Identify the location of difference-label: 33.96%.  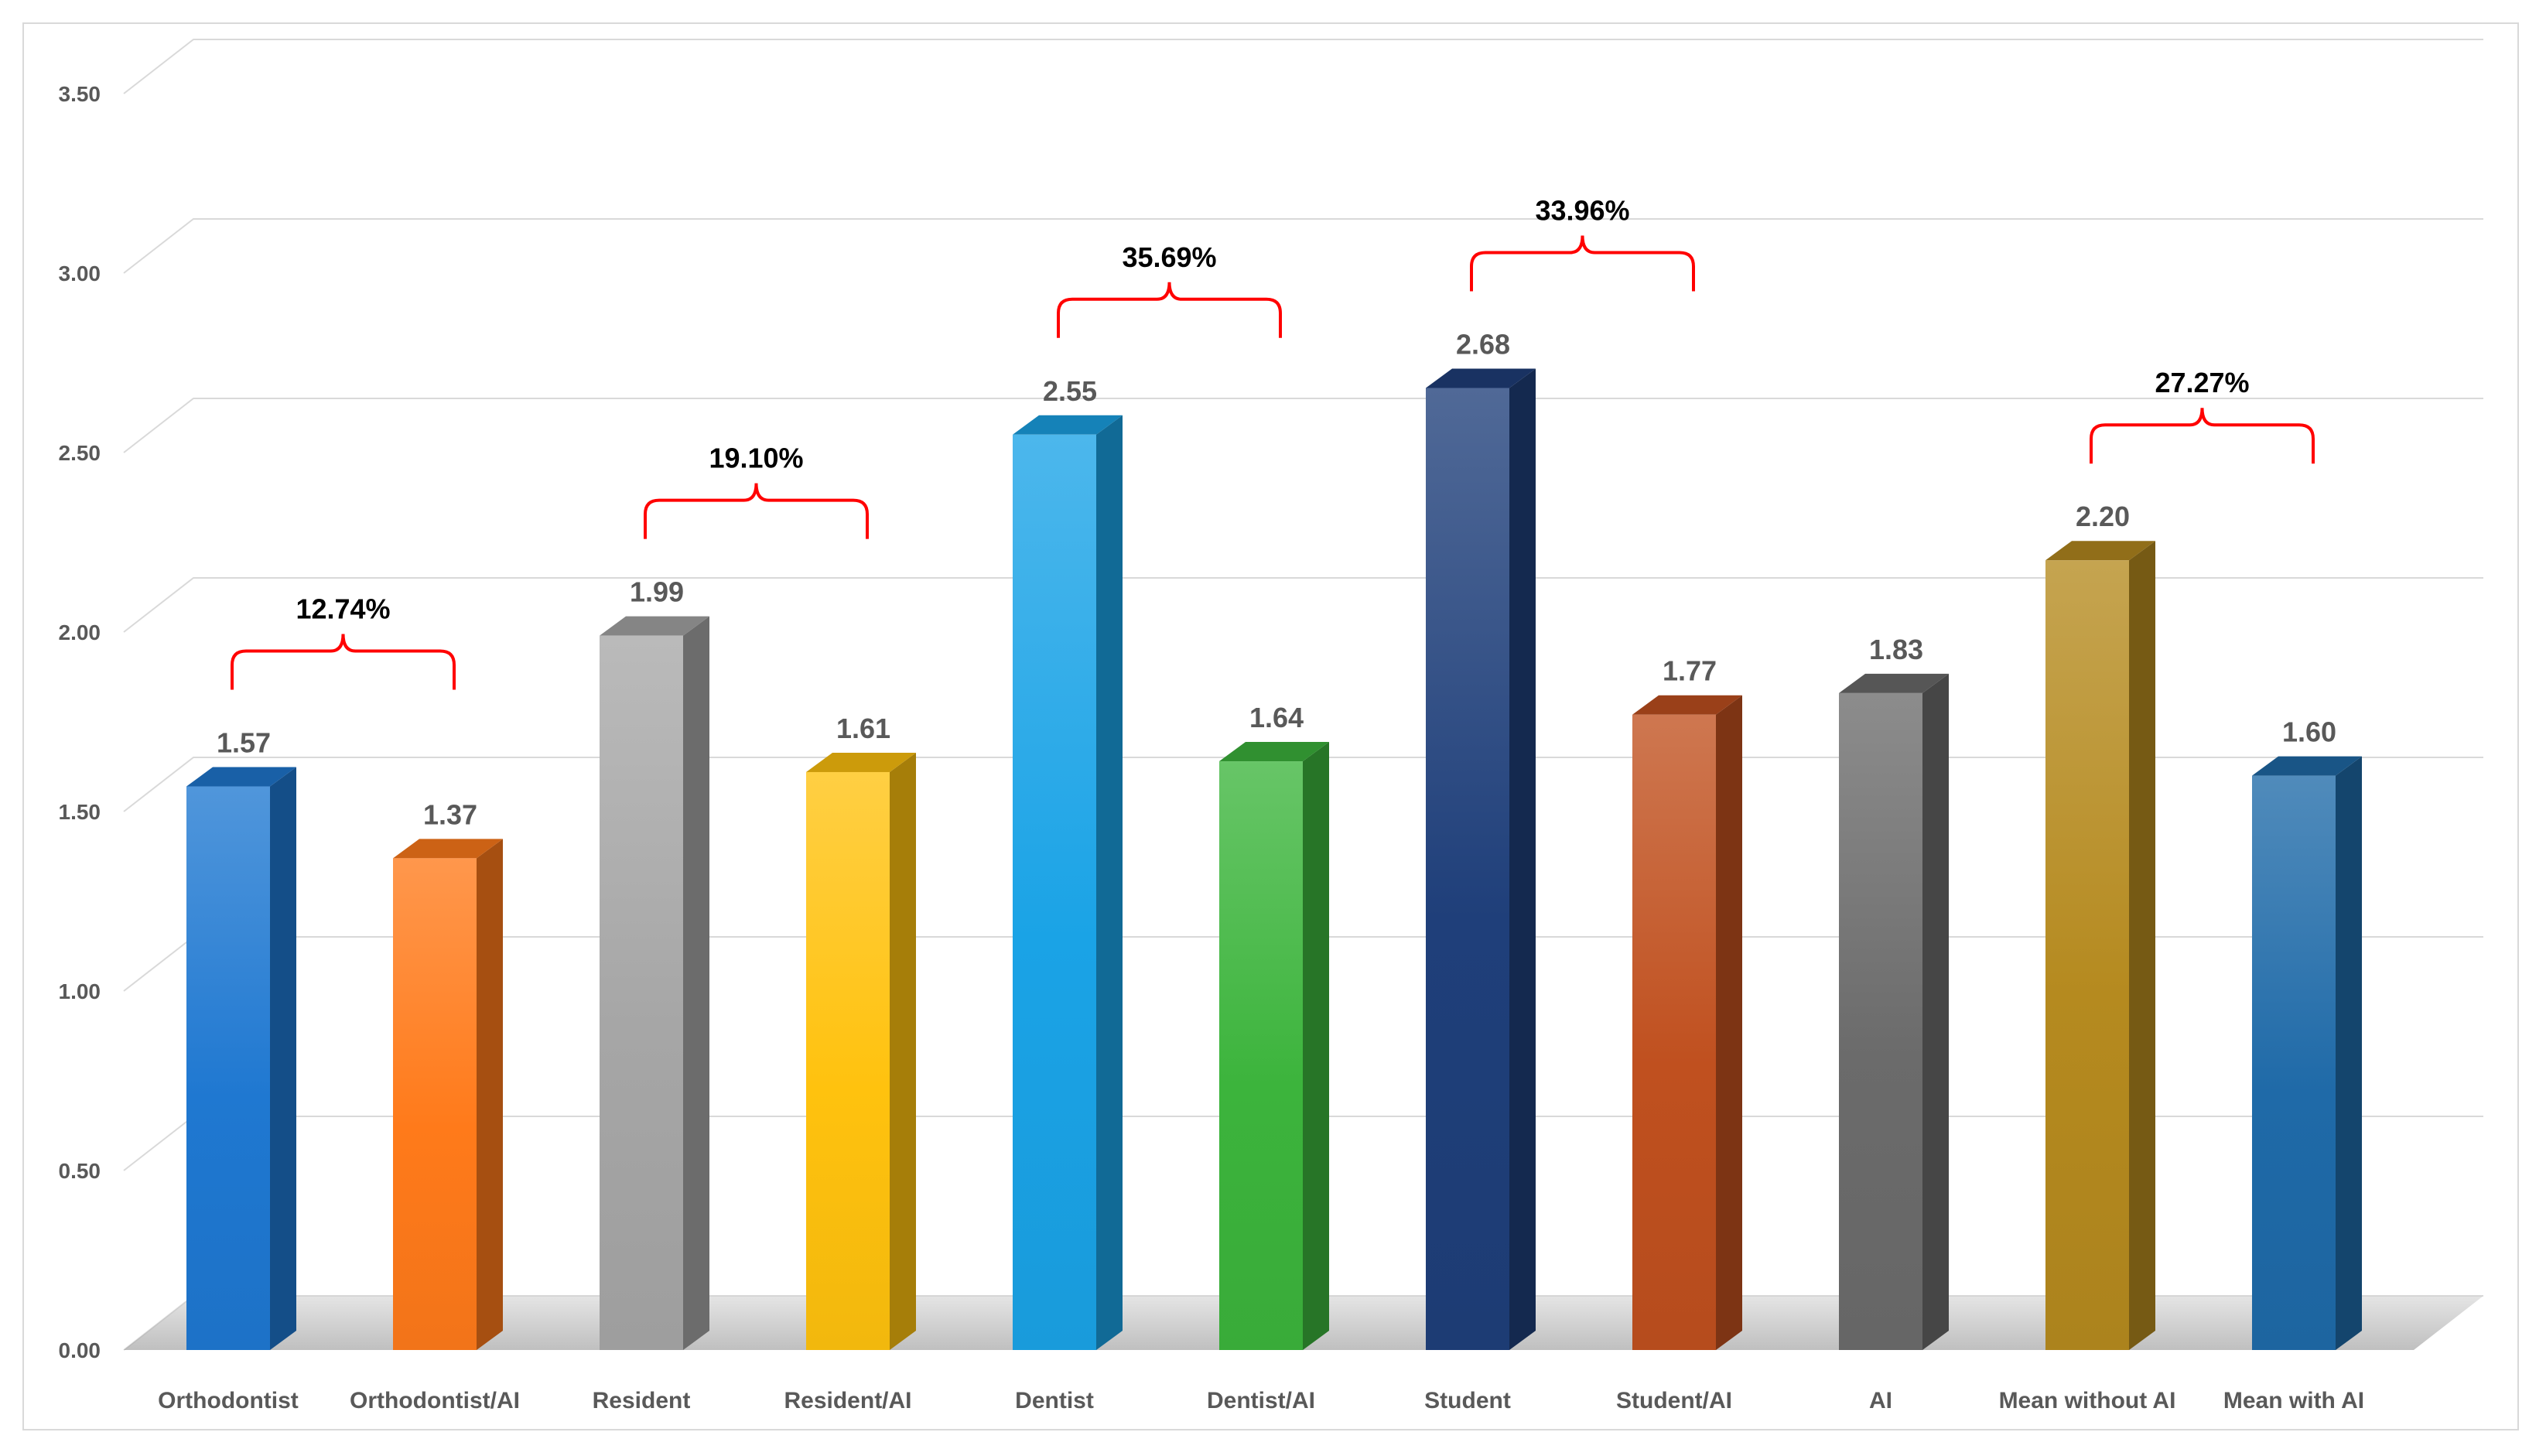
(1582, 210).